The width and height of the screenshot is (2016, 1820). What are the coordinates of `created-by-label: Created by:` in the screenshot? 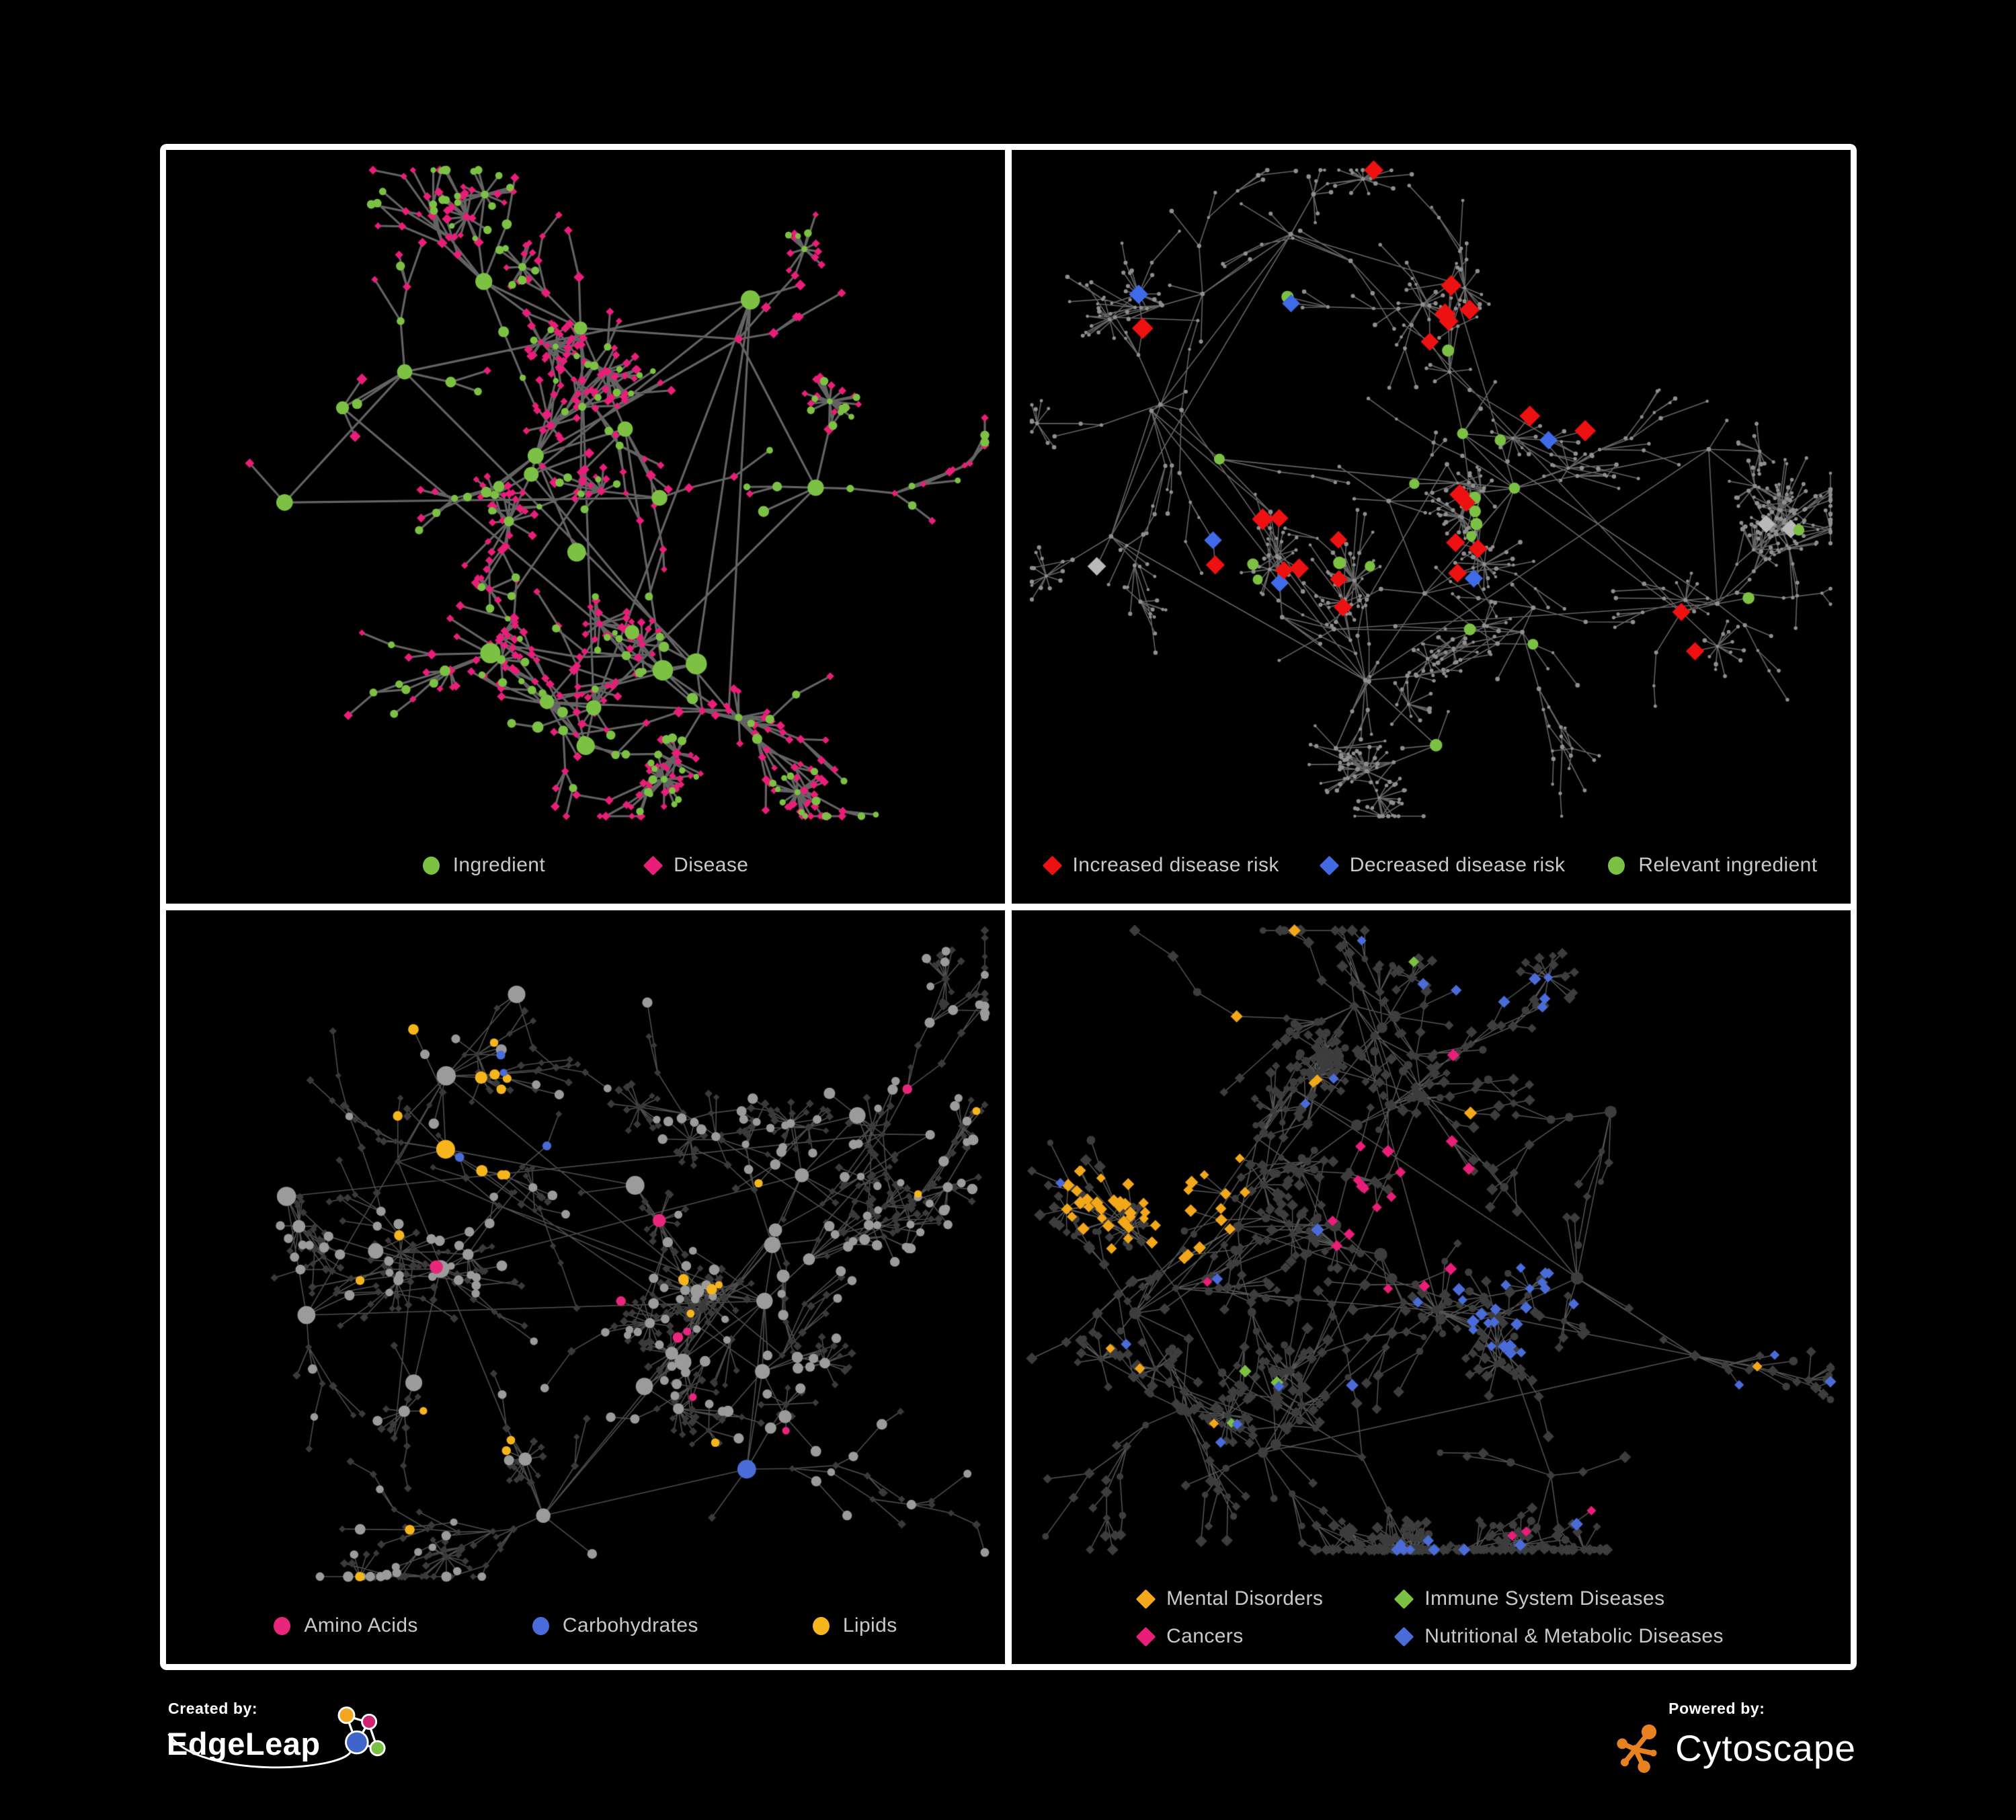 It's located at (213, 1708).